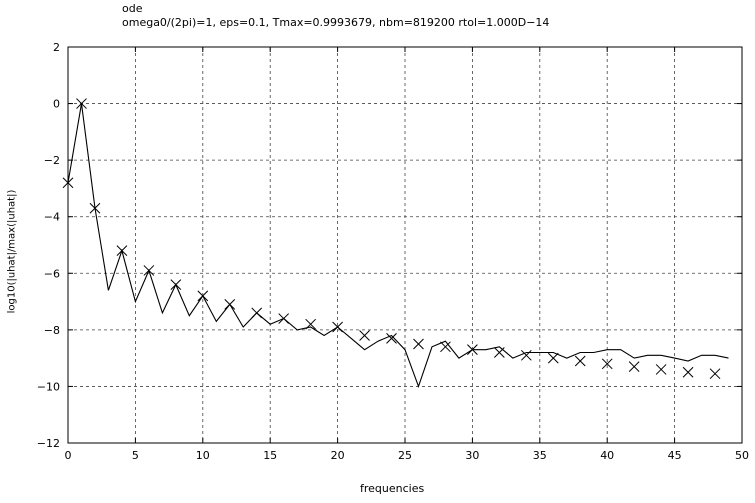 This screenshot has width=755, height=503. What do you see at coordinates (52, 330) in the screenshot?
I see `y-tick-label: −8` at bounding box center [52, 330].